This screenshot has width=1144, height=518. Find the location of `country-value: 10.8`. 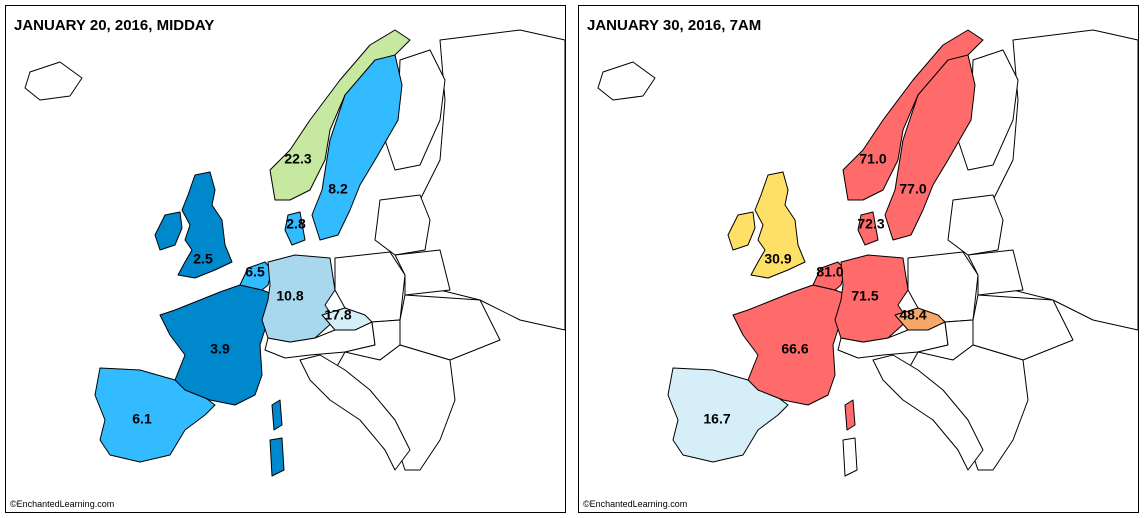

country-value: 10.8 is located at coordinates (289, 296).